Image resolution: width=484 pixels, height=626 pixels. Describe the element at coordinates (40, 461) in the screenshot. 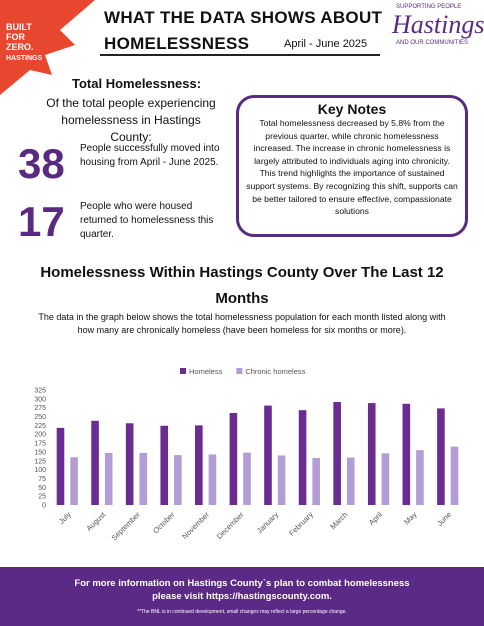

I see `y-tick-label: 125` at that location.